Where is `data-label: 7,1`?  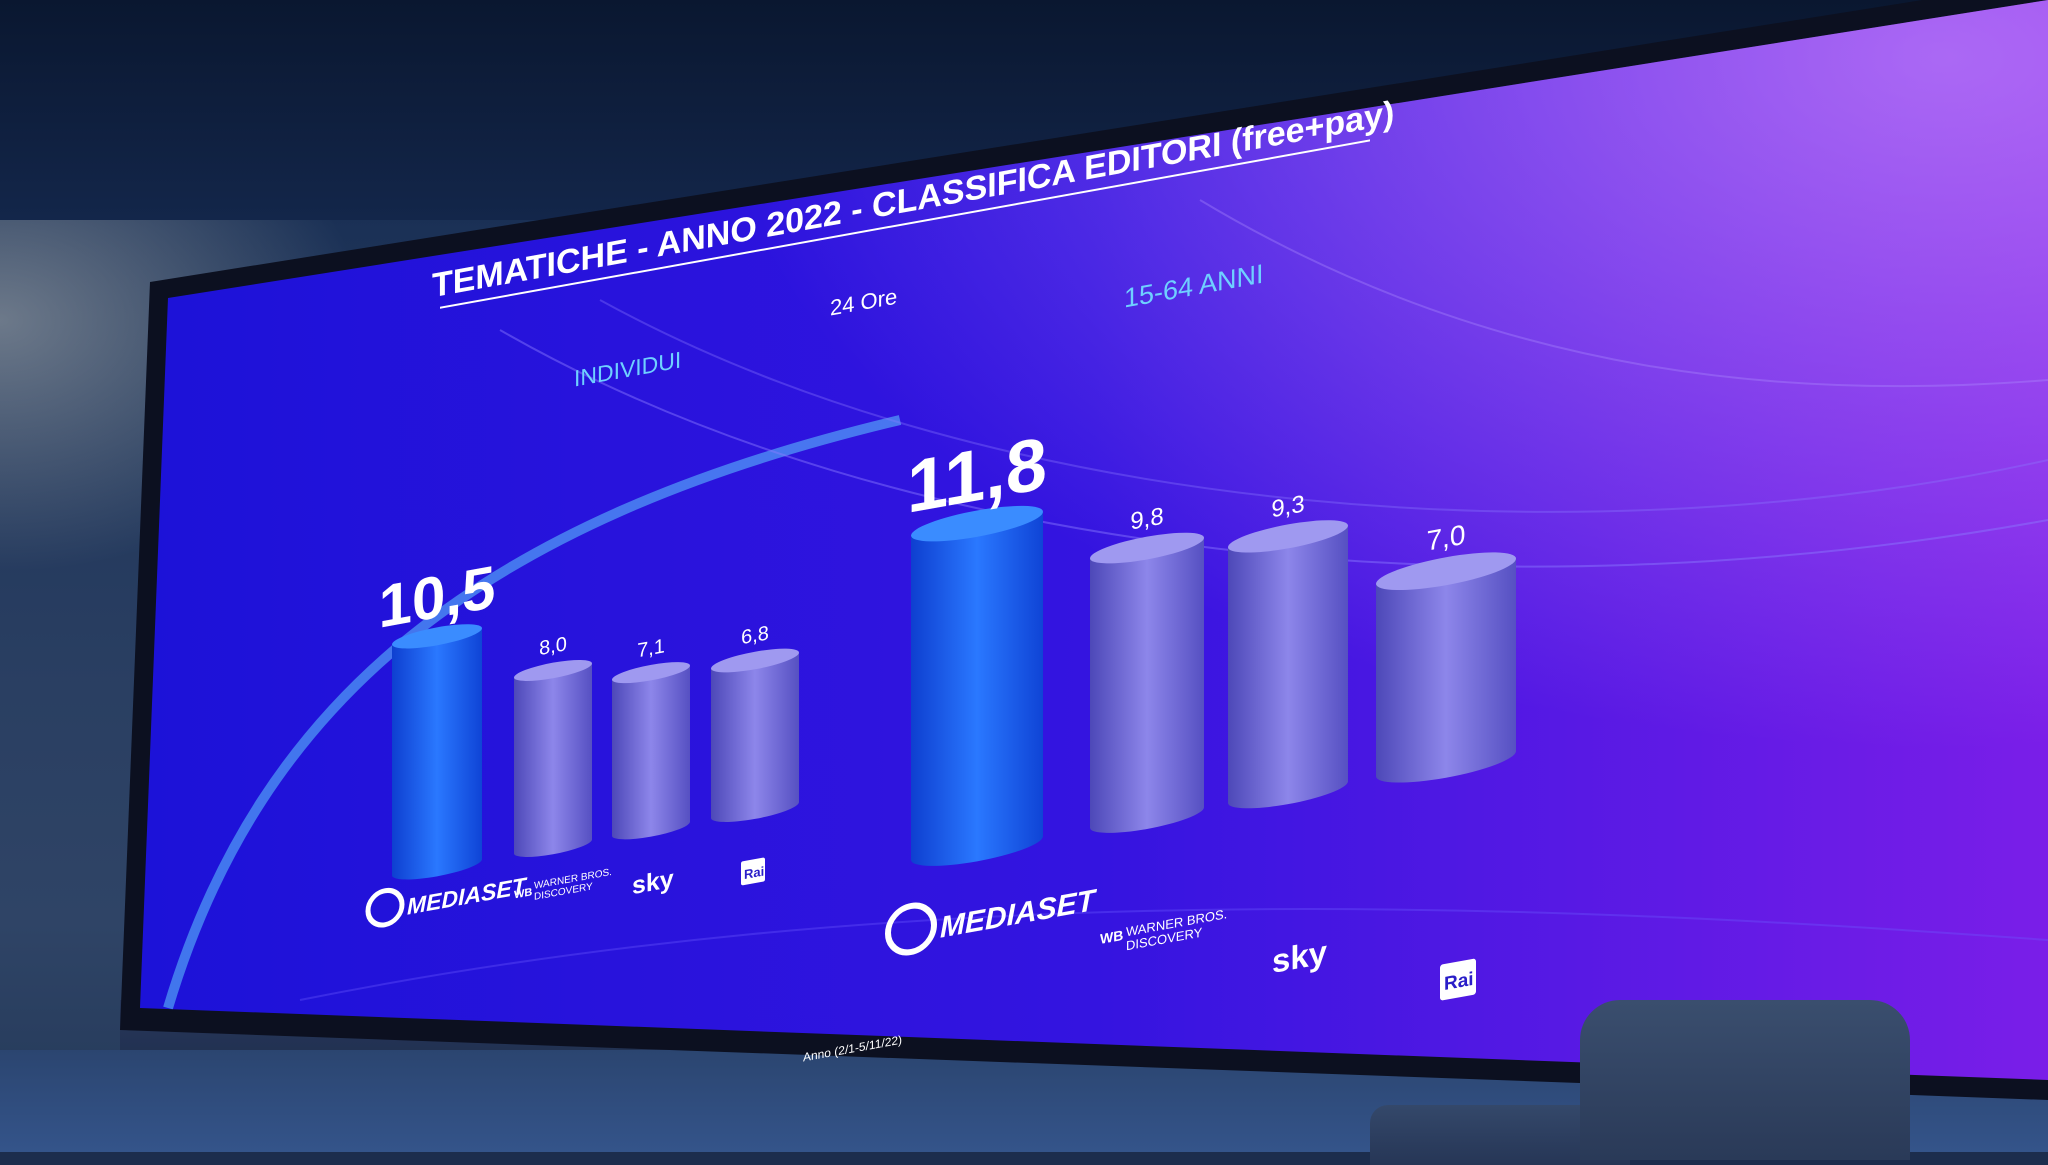 data-label: 7,1 is located at coordinates (651, 648).